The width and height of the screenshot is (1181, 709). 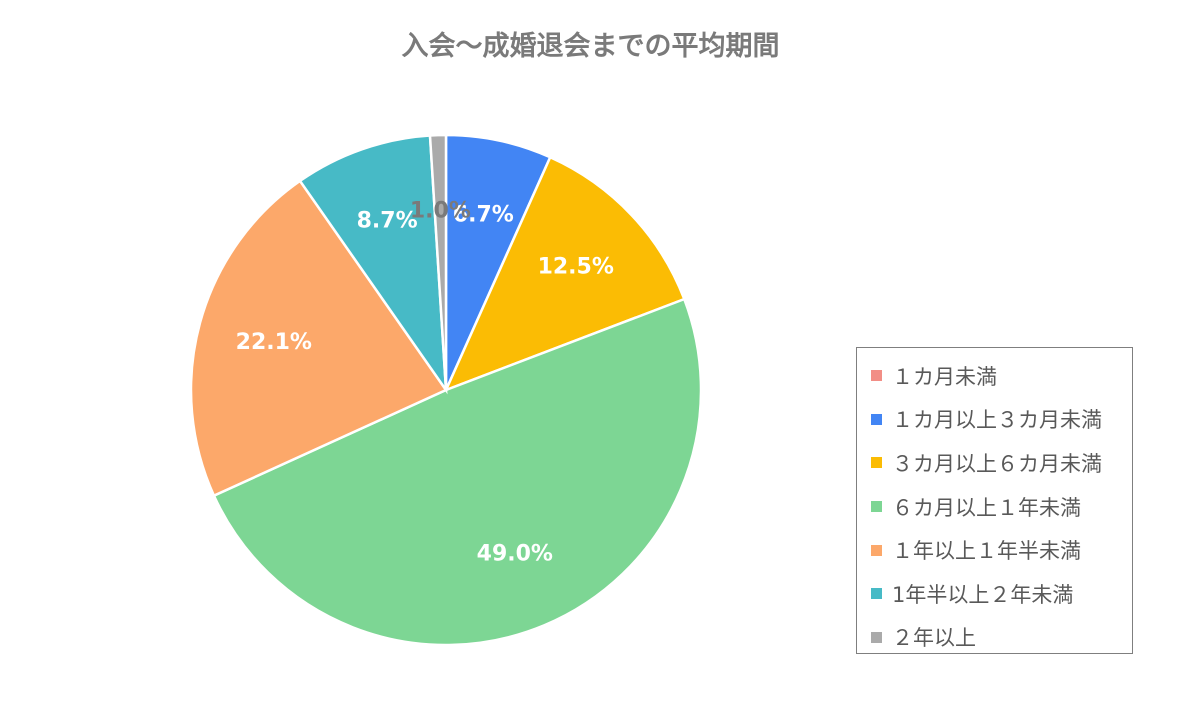 I want to click on pie-data-label: 22.1%, so click(x=274, y=342).